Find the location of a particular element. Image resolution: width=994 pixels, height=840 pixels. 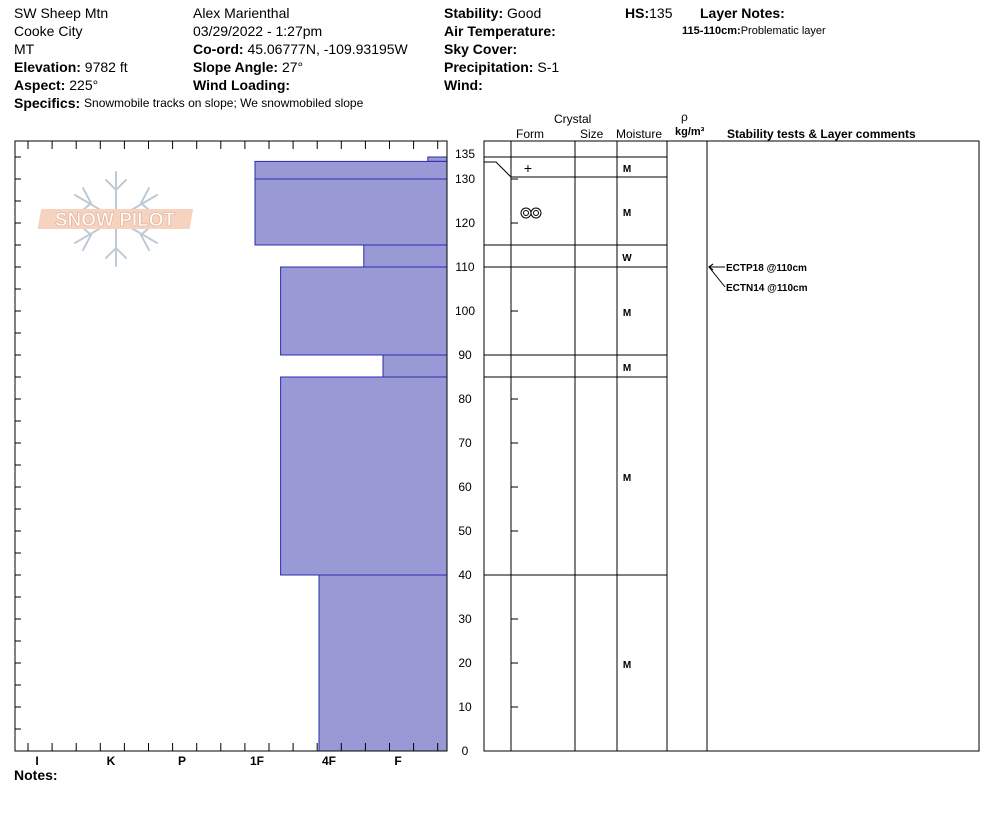

depth-label-130: 130 is located at coordinates (465, 179).